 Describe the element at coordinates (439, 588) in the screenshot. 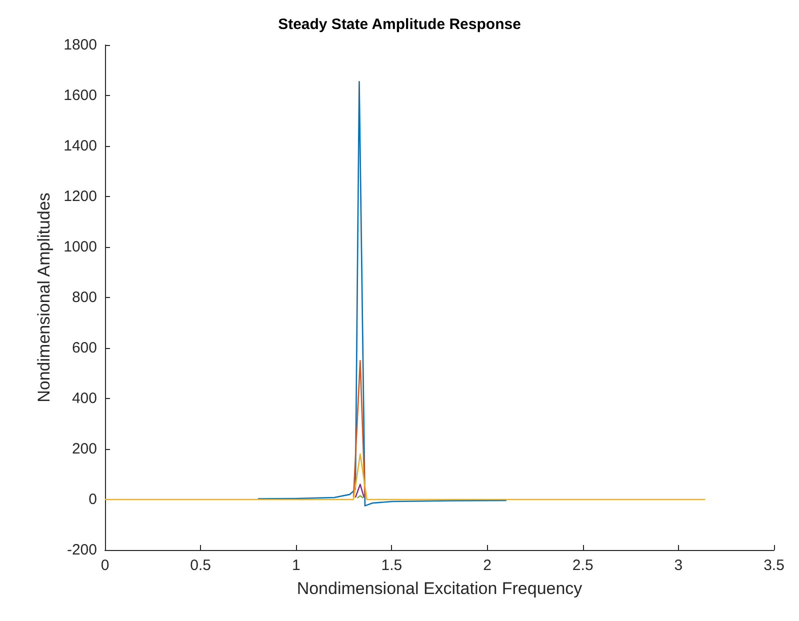

I see `x-axis-title: Nondimensional Excitation Frequency` at that location.